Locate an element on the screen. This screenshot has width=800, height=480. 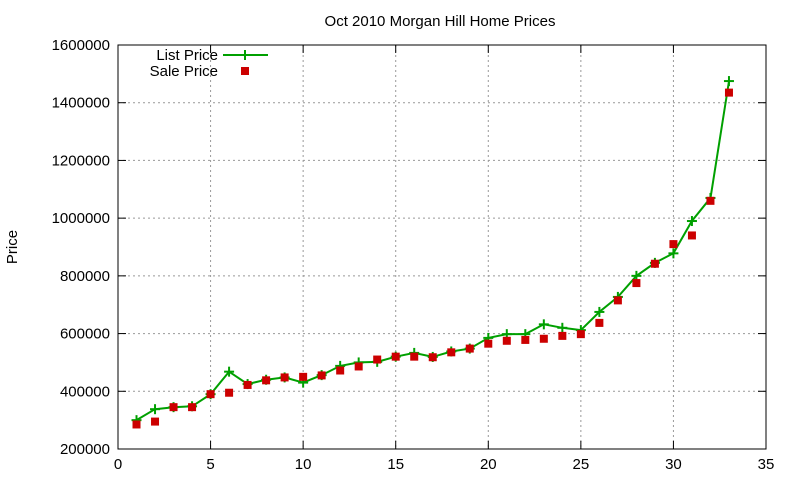
x-tick-label: 10 is located at coordinates (303, 464).